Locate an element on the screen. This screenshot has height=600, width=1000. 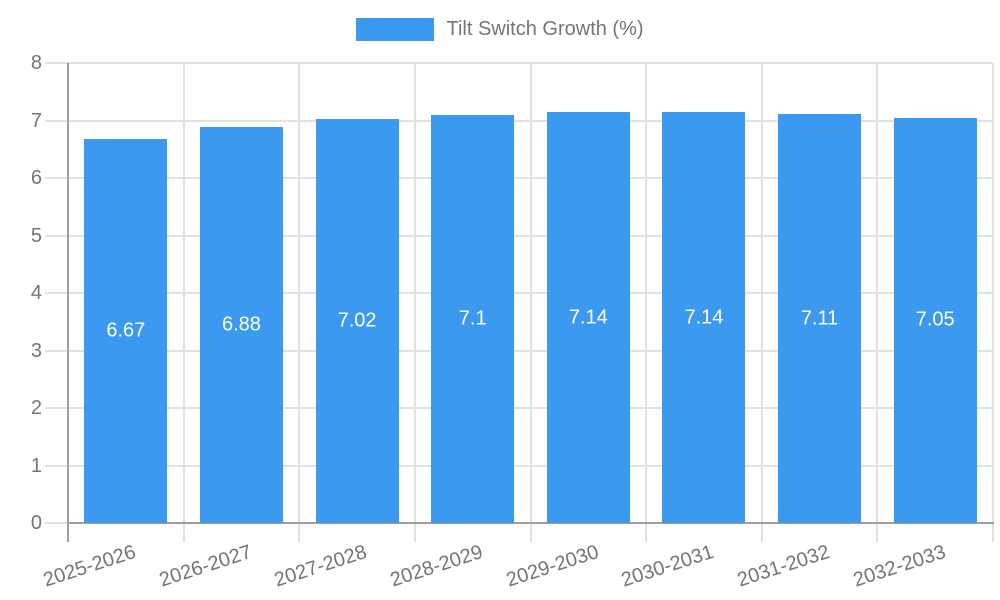
y-axis-tick-label: 8 is located at coordinates (36, 63).